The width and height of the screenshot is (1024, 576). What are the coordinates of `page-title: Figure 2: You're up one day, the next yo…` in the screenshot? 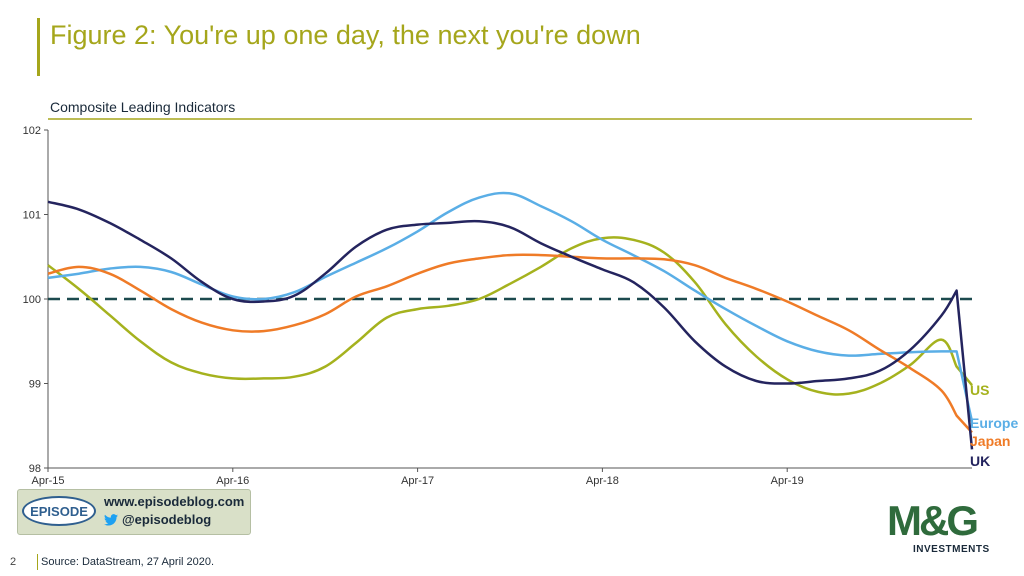 It's located at (345, 35).